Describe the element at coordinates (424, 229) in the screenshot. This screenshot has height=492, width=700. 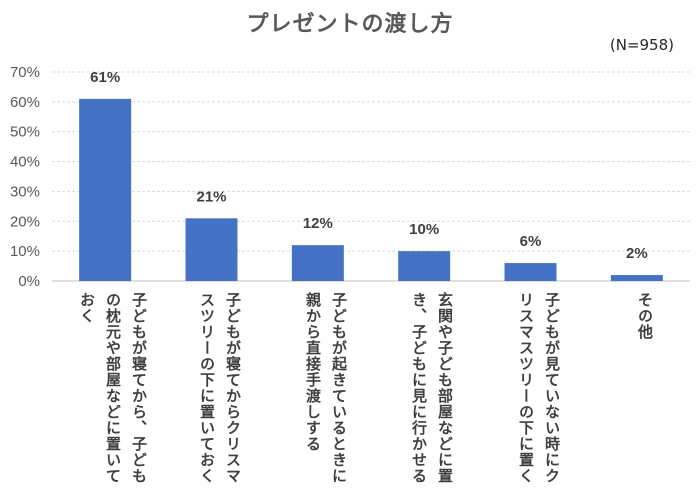
I see `data-label: 10%` at that location.